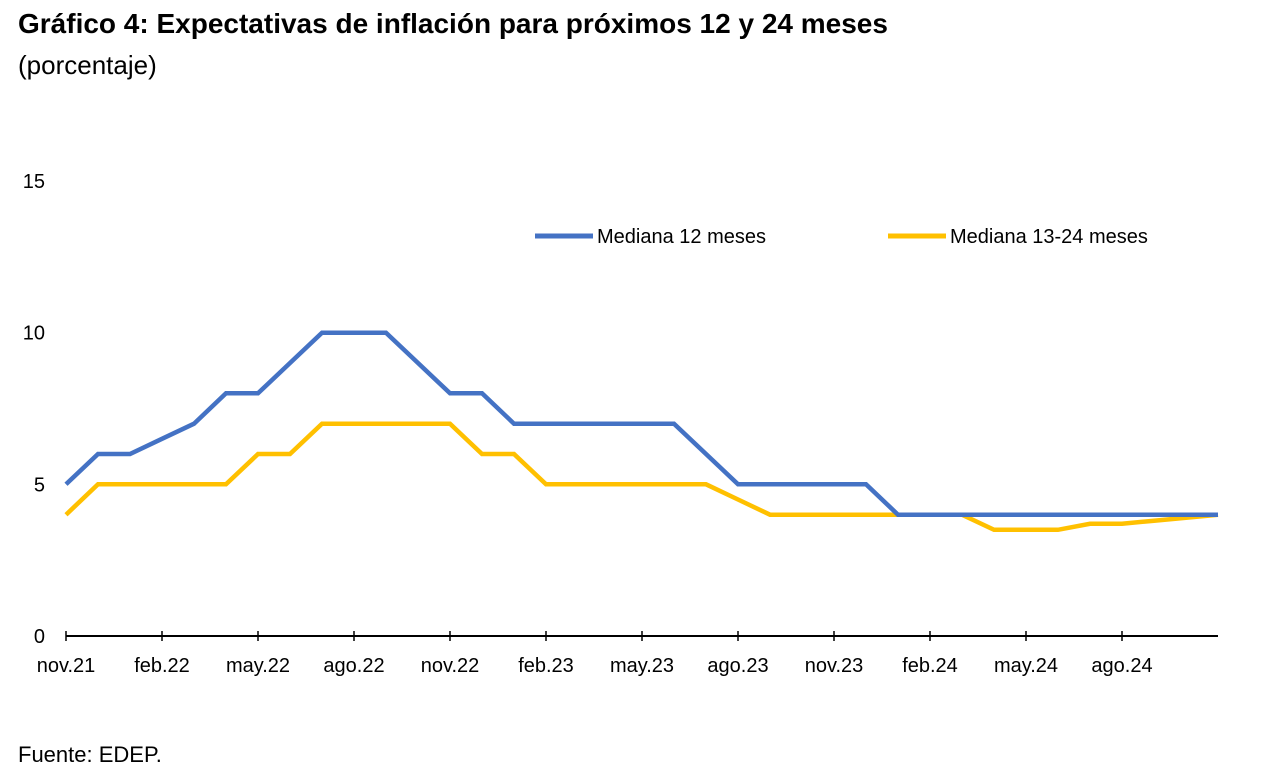 Image resolution: width=1288 pixels, height=781 pixels. Describe the element at coordinates (841, 237) in the screenshot. I see `legend: Mediana 12 meses Mediana 13-24 meses` at that location.